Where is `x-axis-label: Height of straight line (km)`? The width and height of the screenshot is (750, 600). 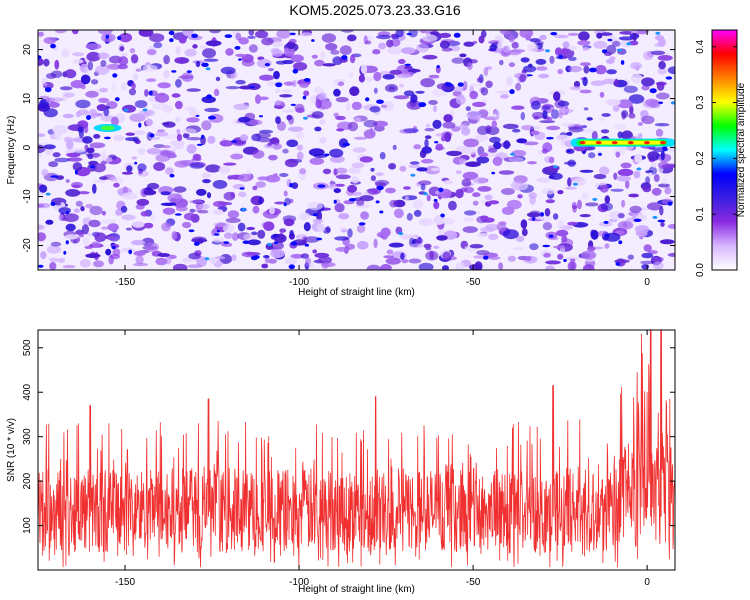
x-axis-label: Height of straight line (km) is located at coordinates (356, 589).